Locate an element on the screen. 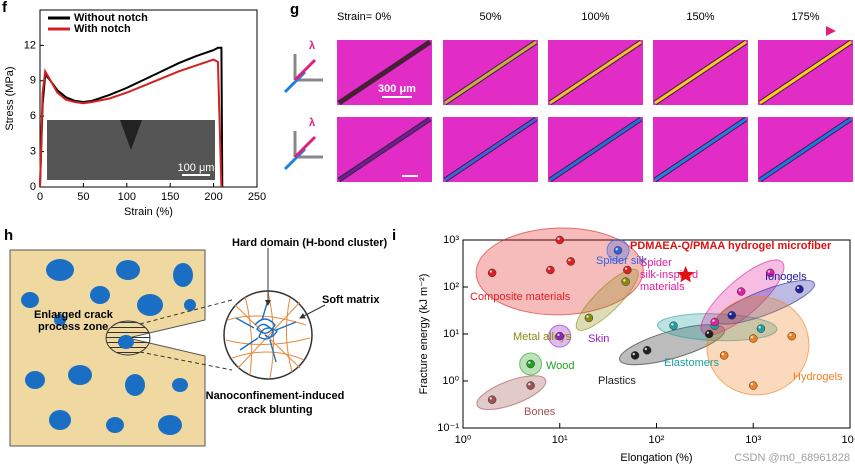 This screenshot has width=855, height=468. x-tick-label: 10⁰ is located at coordinates (463, 440).